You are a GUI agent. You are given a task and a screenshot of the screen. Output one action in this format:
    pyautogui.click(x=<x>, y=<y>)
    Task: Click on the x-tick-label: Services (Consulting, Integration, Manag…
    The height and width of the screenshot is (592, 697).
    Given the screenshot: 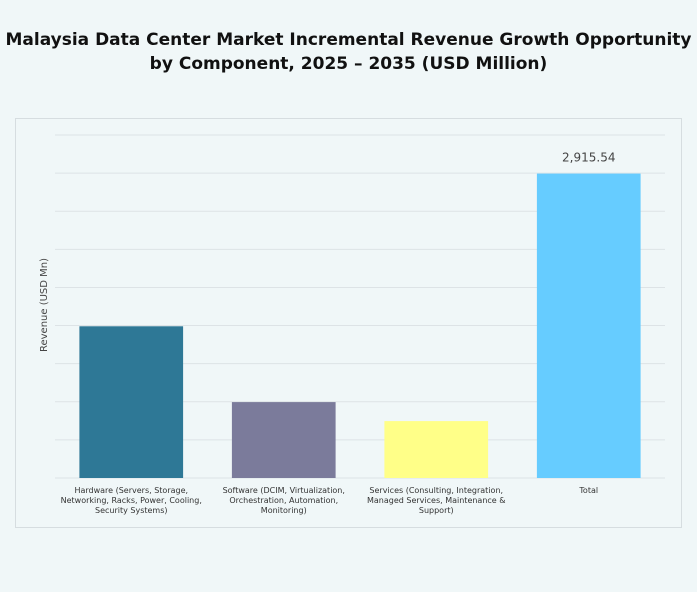 What is the action you would take?
    pyautogui.click(x=436, y=500)
    